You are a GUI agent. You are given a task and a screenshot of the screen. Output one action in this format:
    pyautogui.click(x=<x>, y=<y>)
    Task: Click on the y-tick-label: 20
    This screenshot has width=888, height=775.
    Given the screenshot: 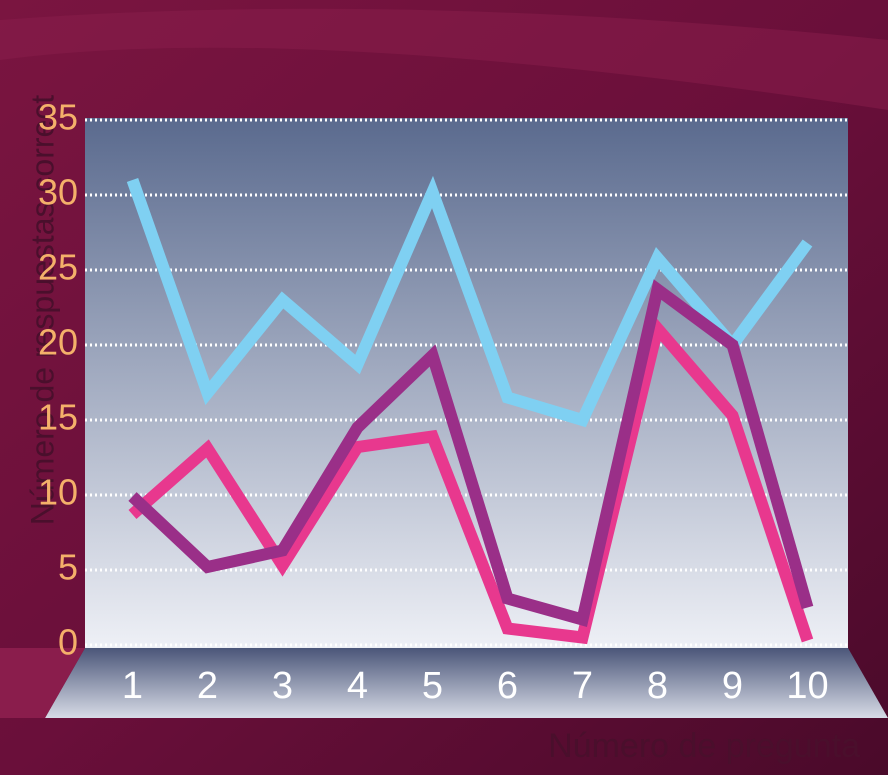 What is the action you would take?
    pyautogui.click(x=58, y=342)
    